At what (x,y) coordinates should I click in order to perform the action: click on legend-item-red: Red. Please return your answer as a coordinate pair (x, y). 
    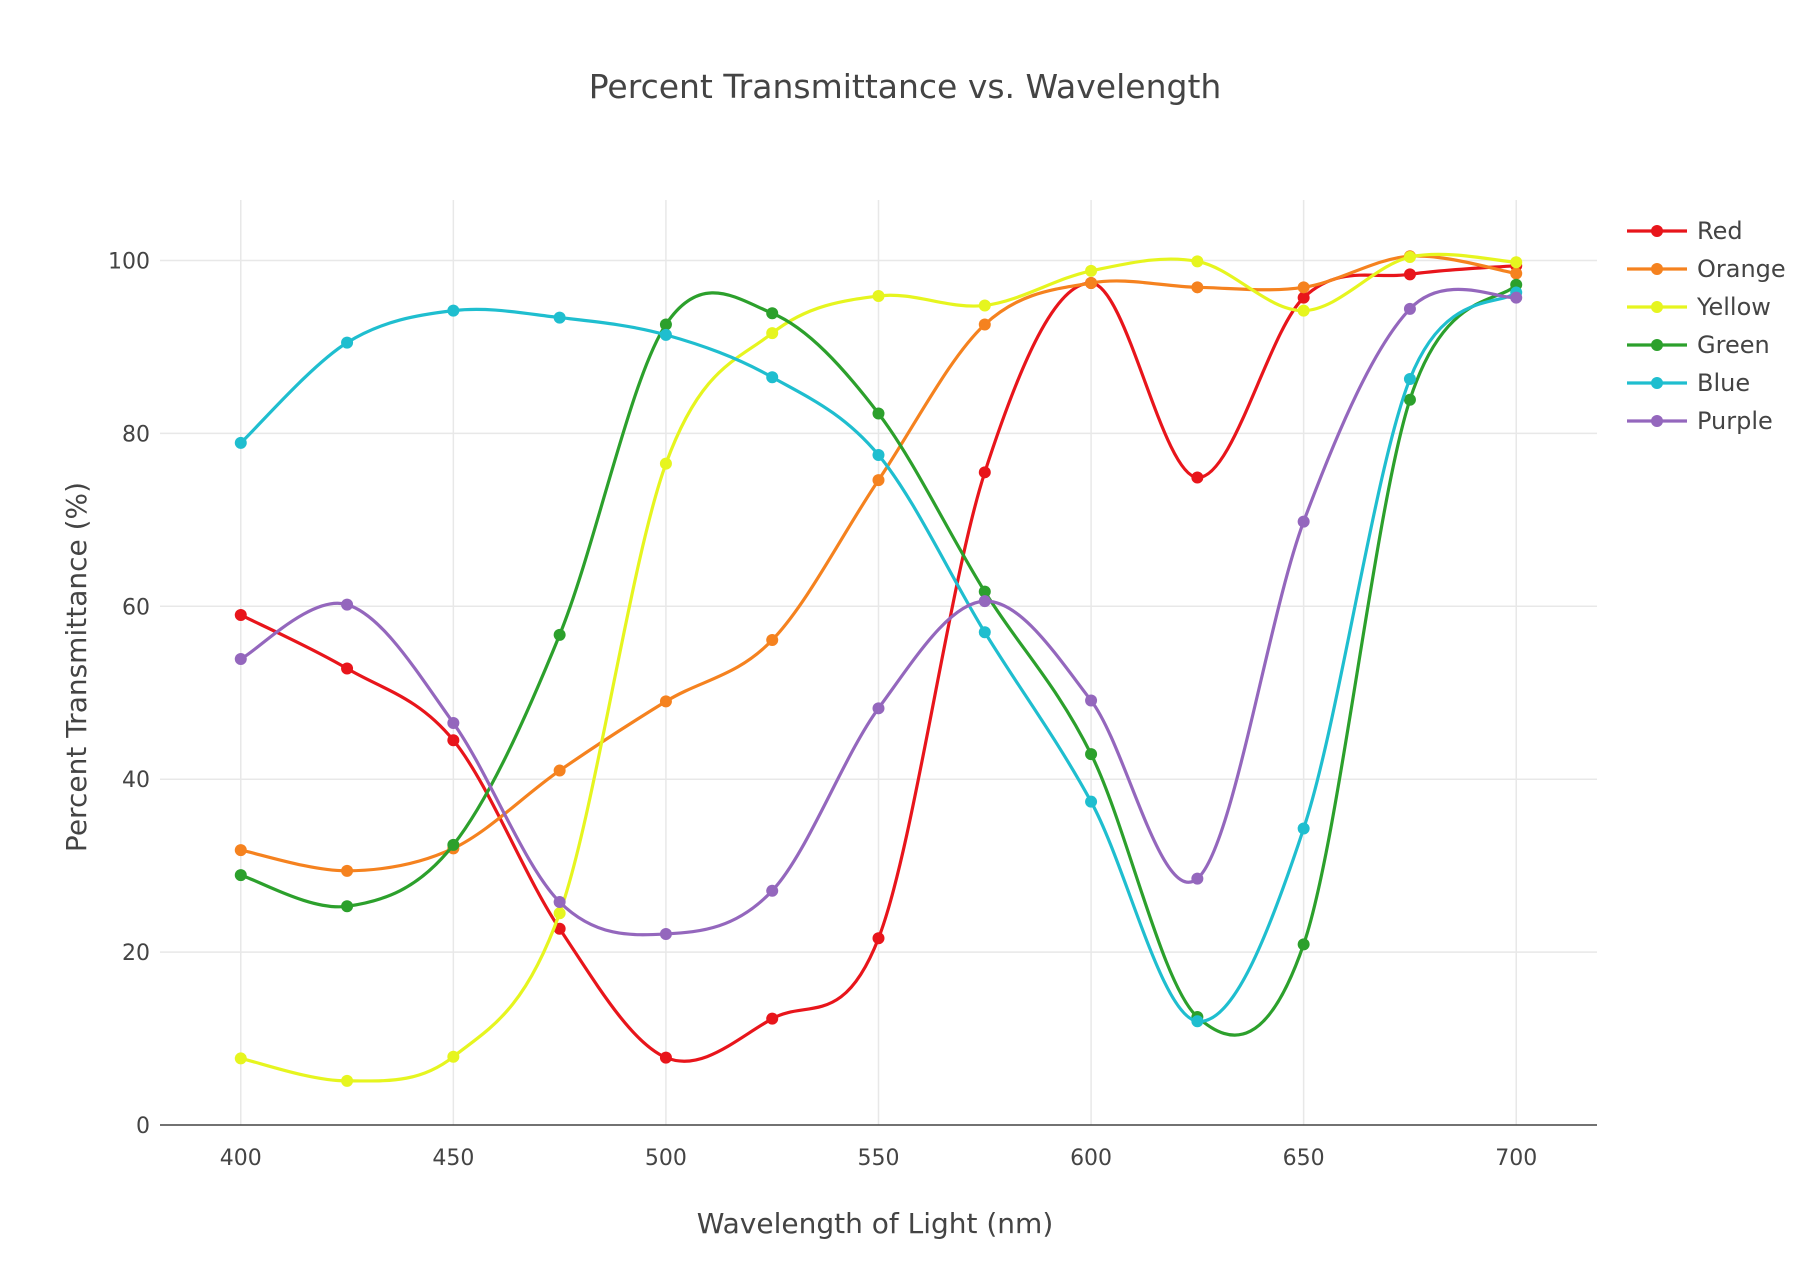
    Looking at the image, I should click on (1685, 231).